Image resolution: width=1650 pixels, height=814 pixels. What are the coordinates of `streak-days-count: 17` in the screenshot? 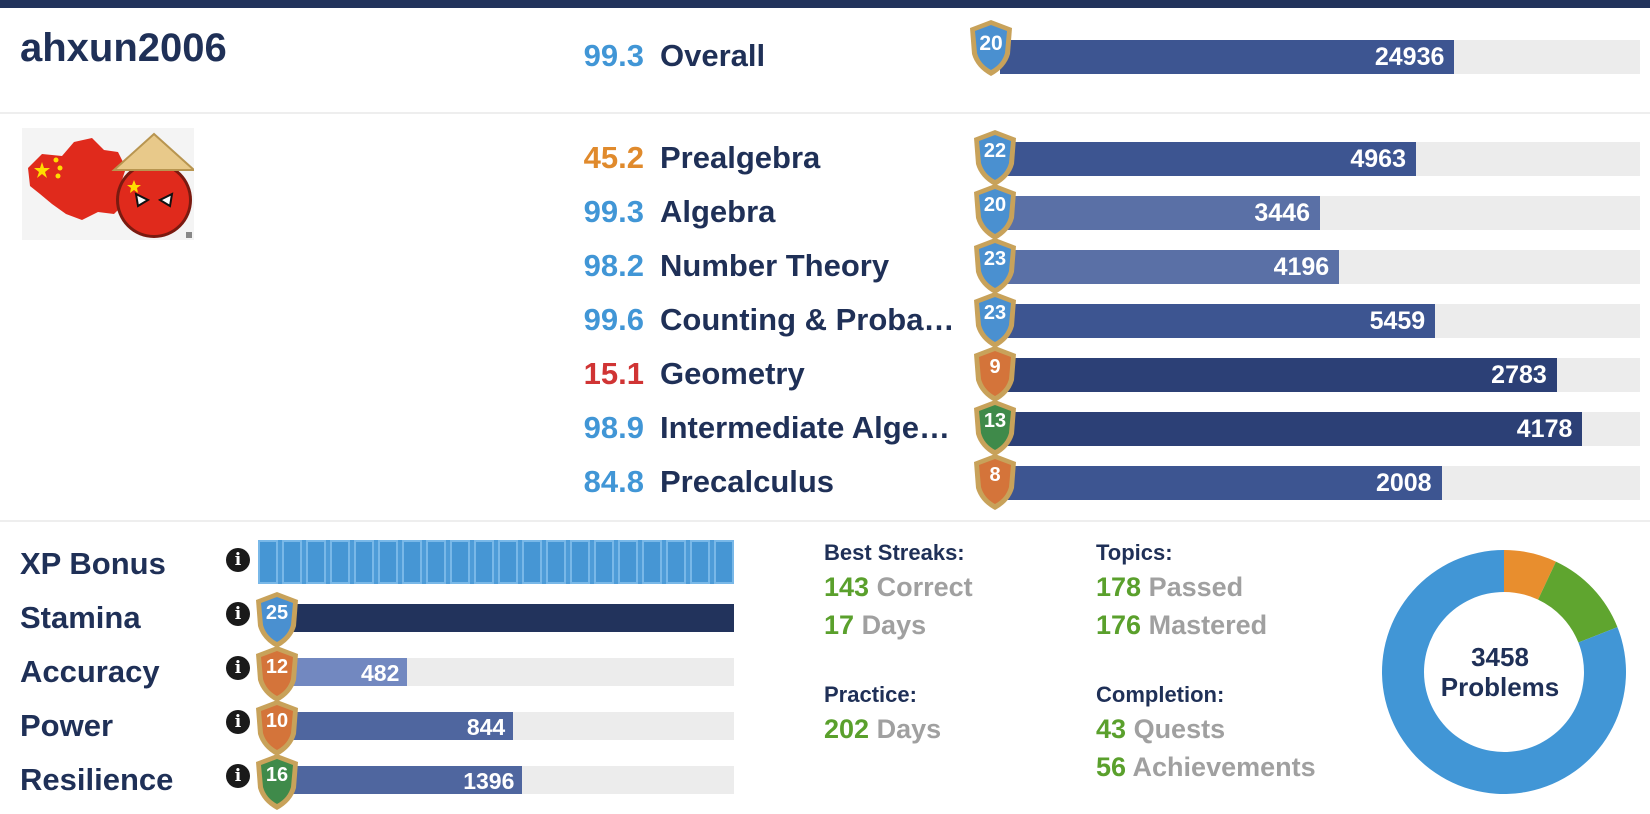 It's located at (839, 625).